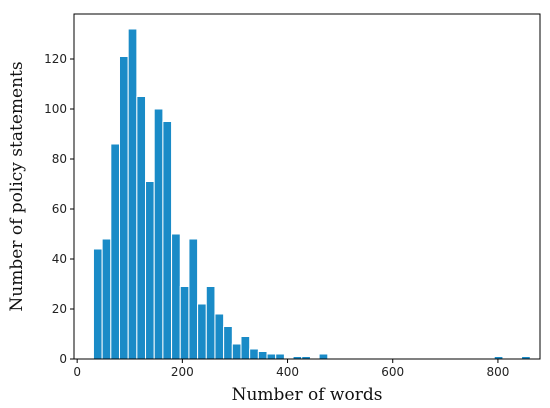 The image size is (550, 408). What do you see at coordinates (59, 309) in the screenshot?
I see `y-tick-label: 20` at bounding box center [59, 309].